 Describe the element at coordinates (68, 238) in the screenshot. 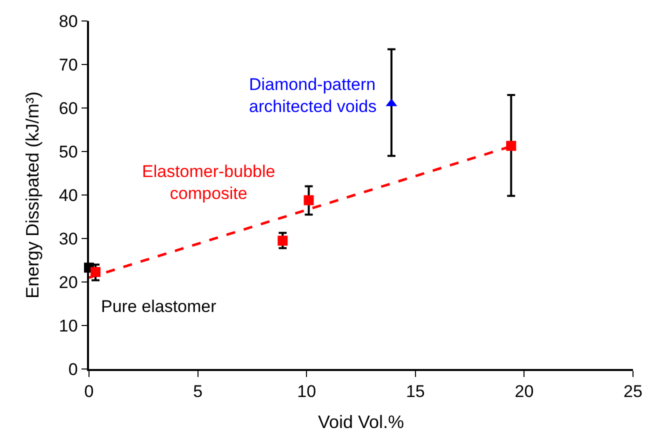

I see `y-tick-label: 30` at that location.